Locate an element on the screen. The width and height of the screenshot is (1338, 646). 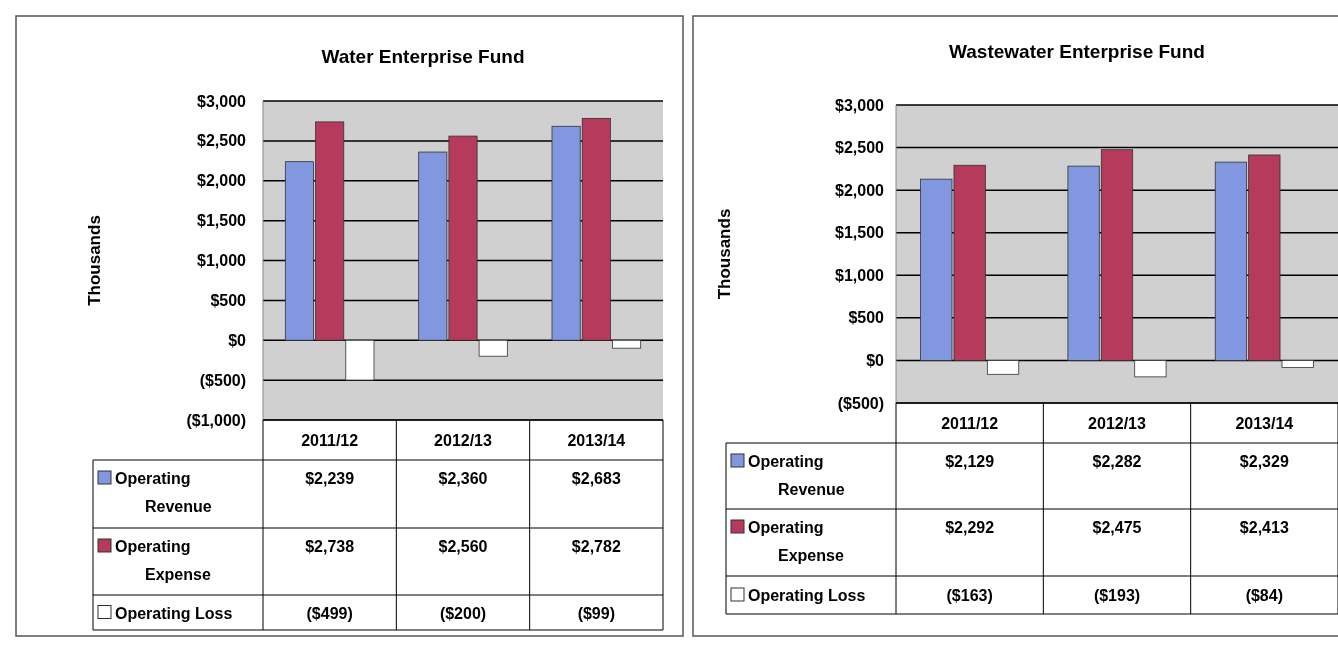
data-label: $2,292 is located at coordinates (970, 527).